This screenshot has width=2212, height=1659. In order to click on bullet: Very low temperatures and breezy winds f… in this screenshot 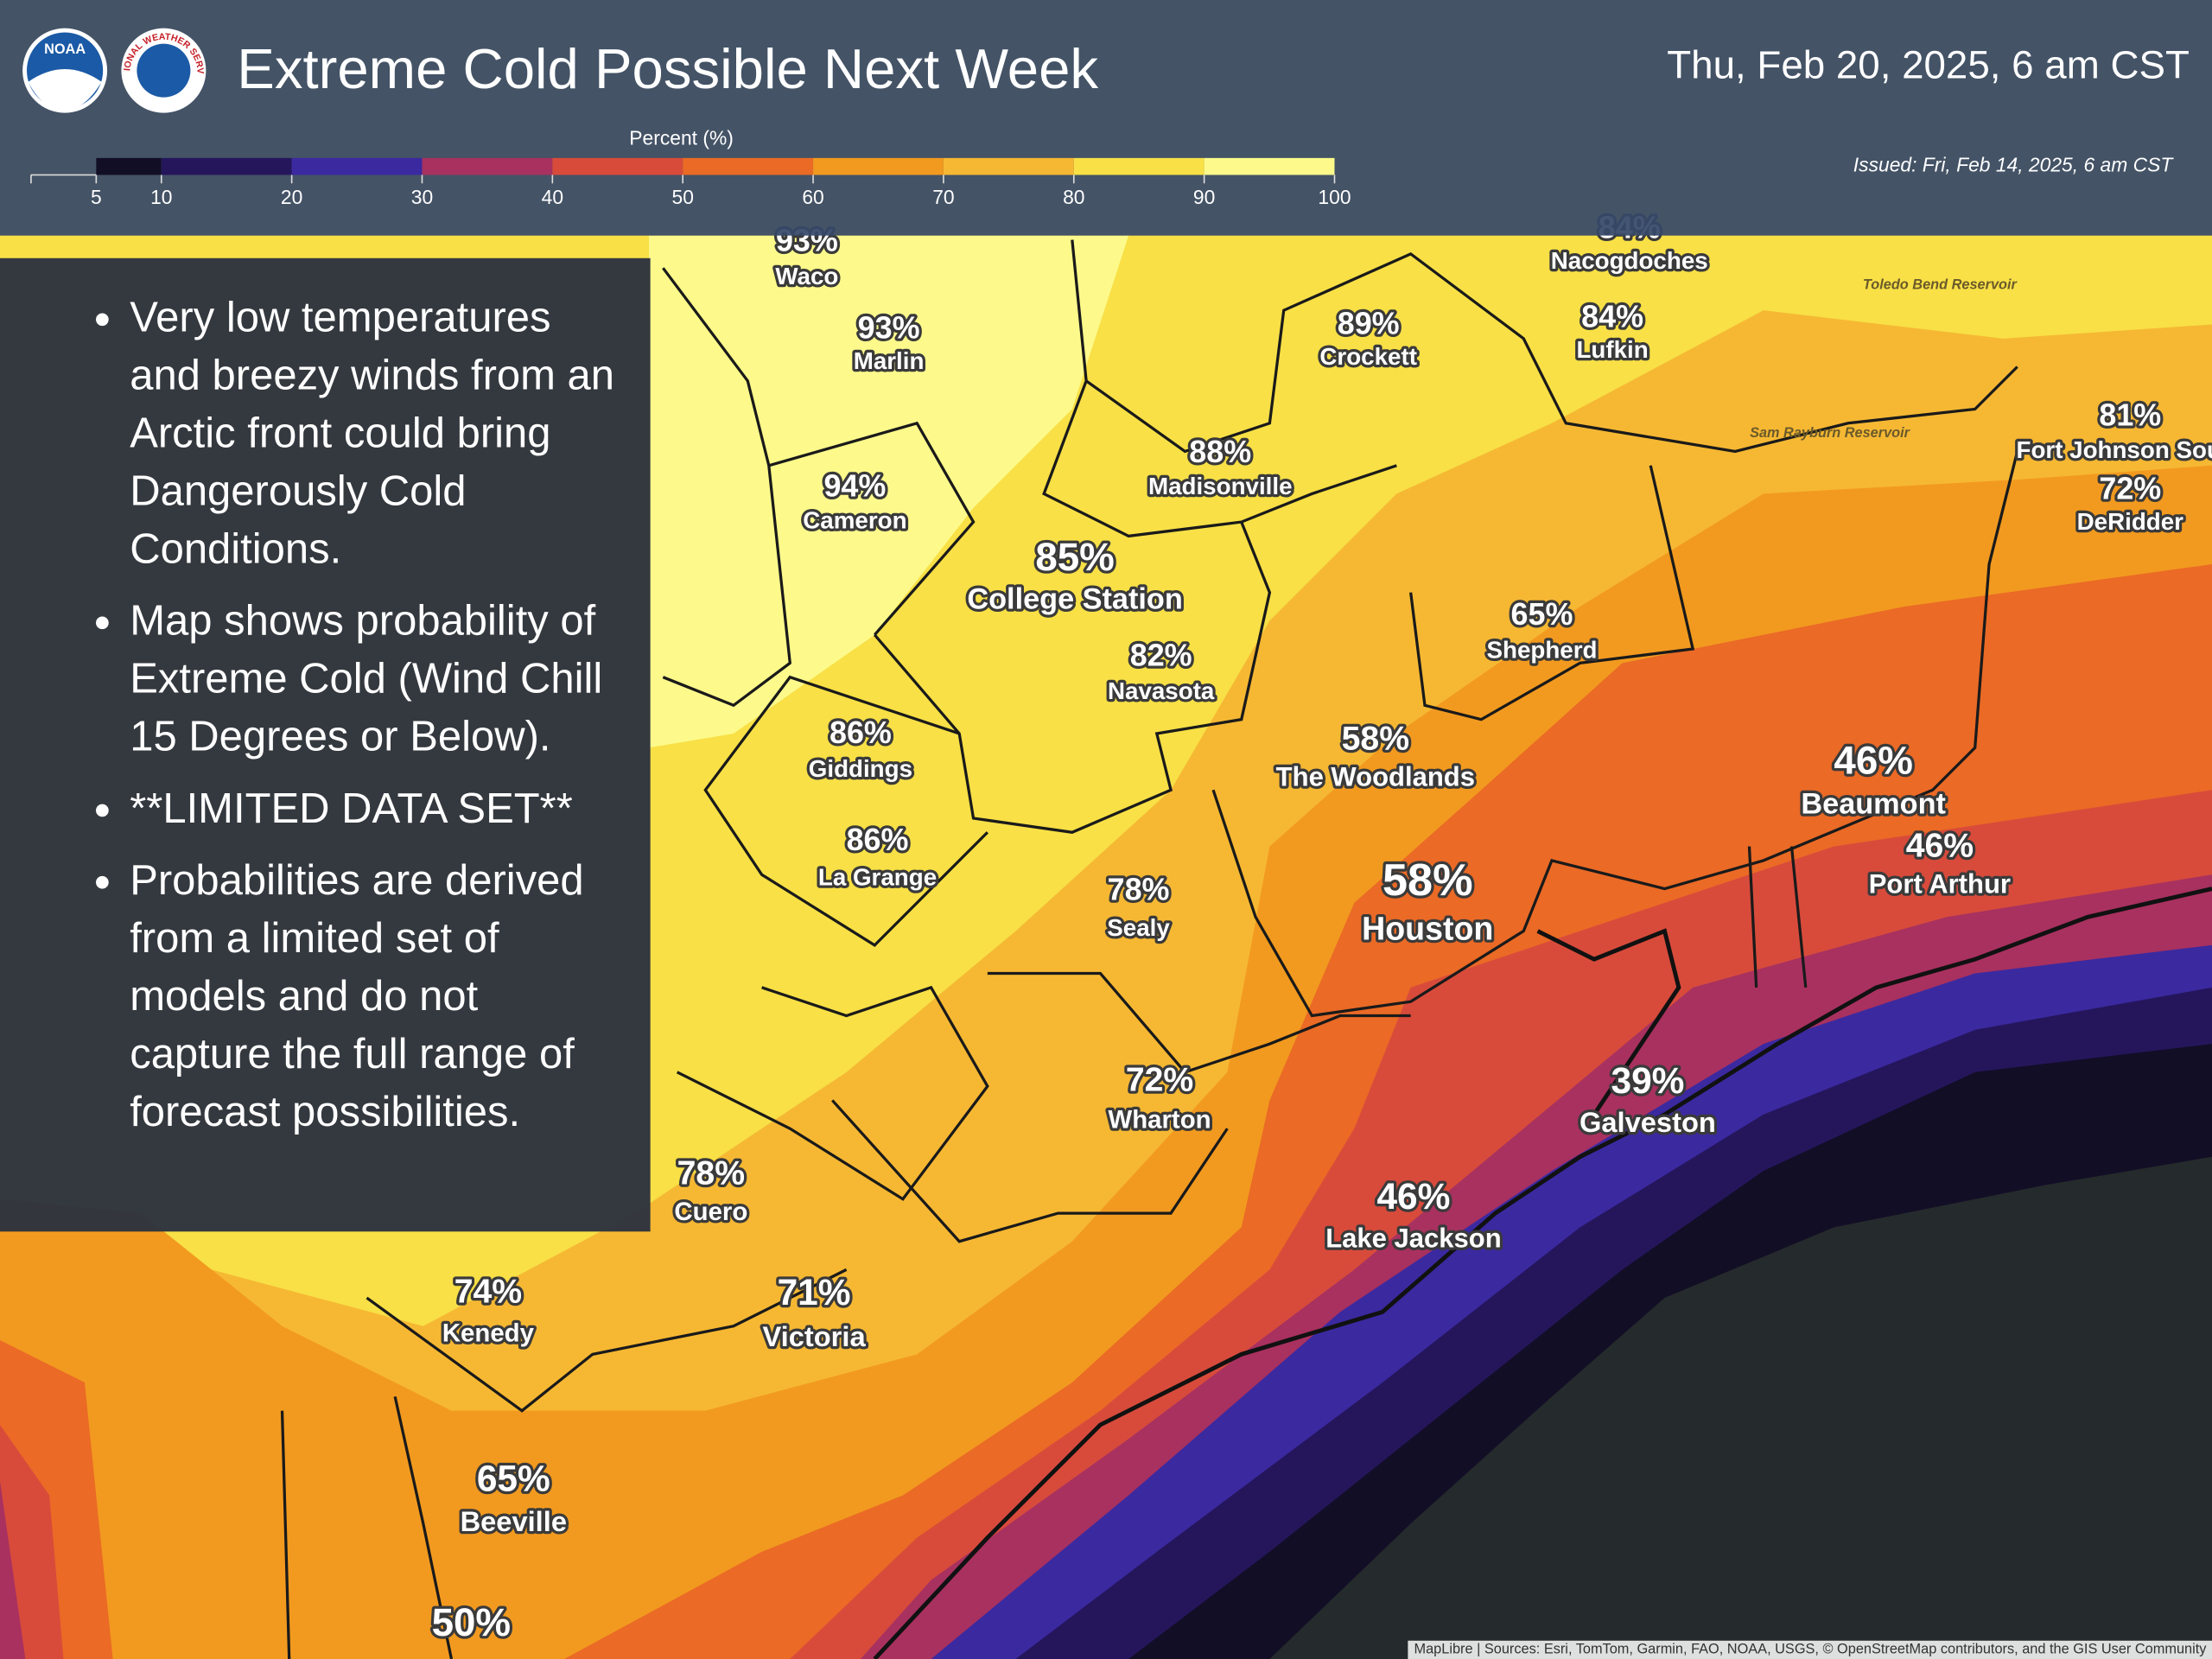, I will do `click(376, 434)`.